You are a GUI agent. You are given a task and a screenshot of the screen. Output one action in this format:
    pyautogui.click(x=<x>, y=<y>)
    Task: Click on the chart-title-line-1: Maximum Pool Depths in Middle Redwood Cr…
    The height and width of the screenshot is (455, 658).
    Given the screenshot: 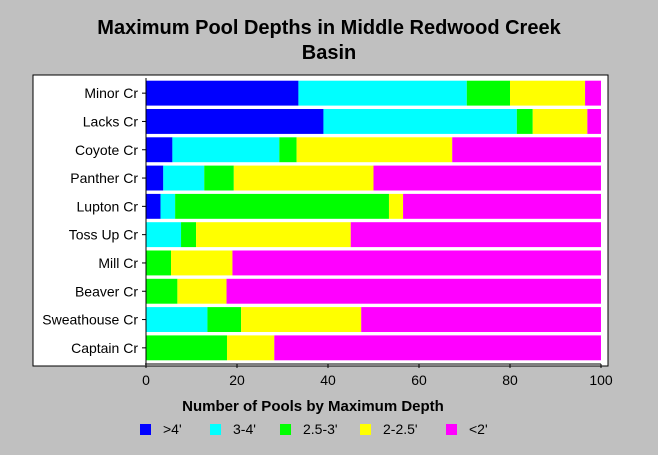 What is the action you would take?
    pyautogui.click(x=329, y=28)
    